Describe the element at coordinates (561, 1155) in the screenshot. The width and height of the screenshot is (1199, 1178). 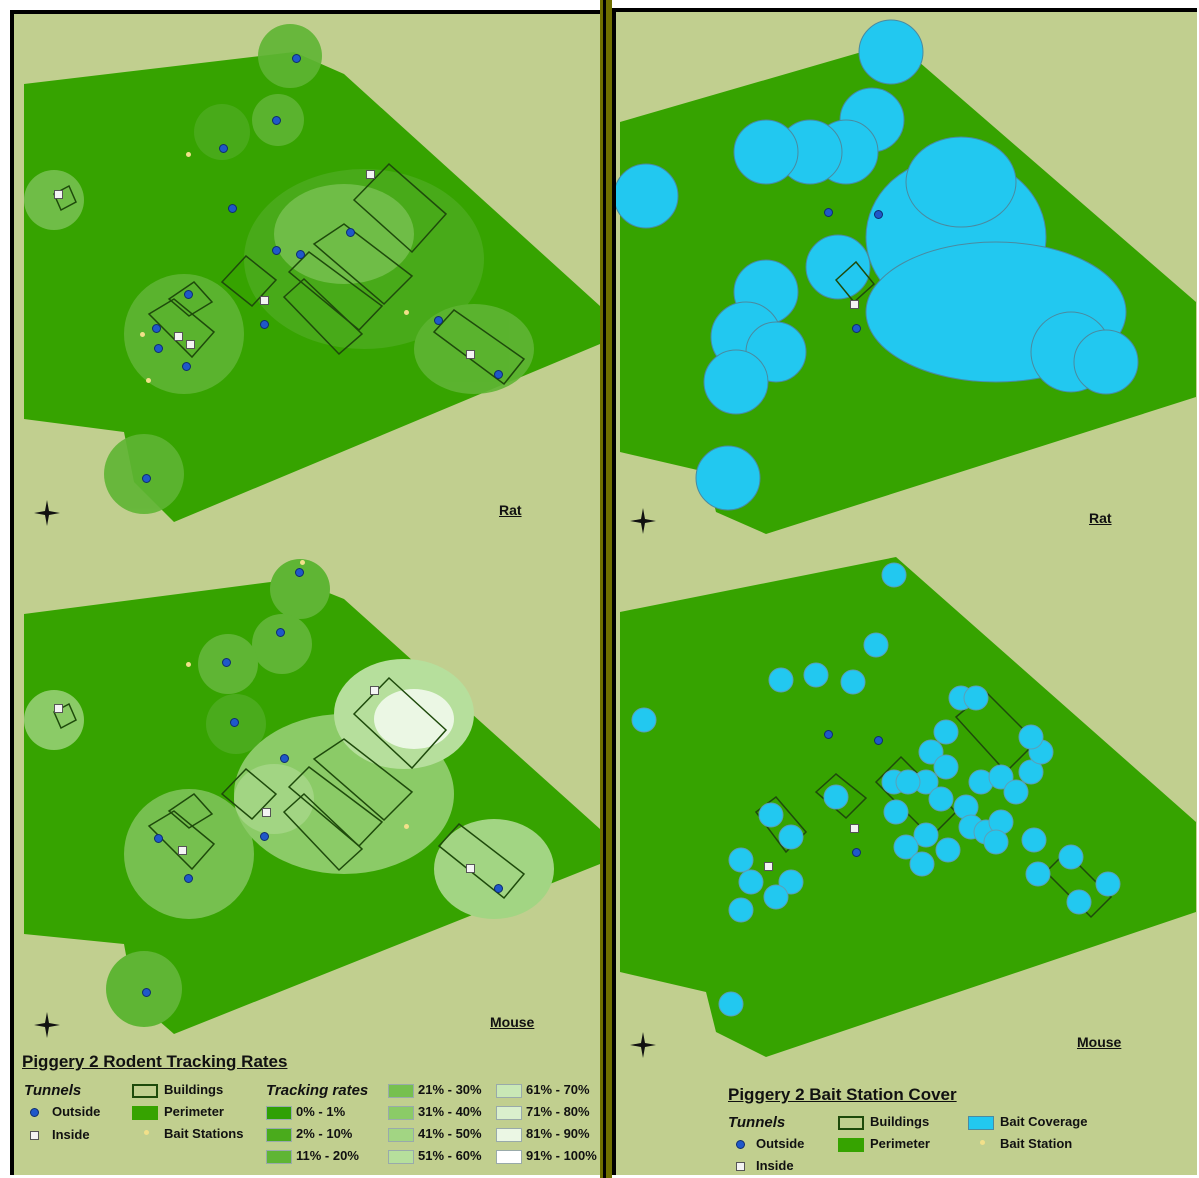
I see `tracking-class-label: 91% - 100%` at that location.